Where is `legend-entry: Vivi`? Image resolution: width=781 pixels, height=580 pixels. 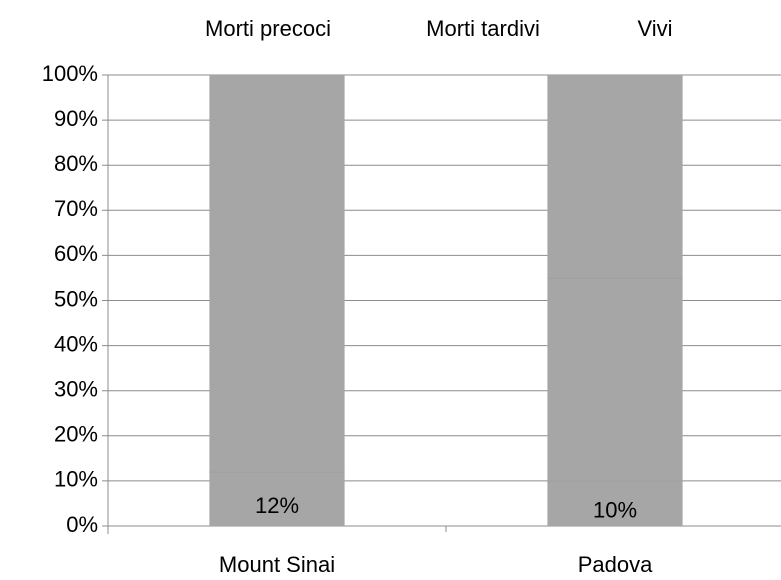
legend-entry: Vivi is located at coordinates (654, 28).